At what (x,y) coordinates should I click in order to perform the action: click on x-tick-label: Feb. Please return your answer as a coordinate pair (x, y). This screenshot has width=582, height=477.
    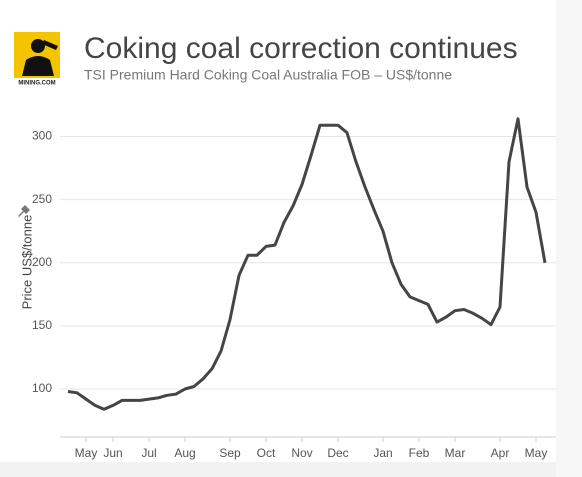
    Looking at the image, I should click on (419, 453).